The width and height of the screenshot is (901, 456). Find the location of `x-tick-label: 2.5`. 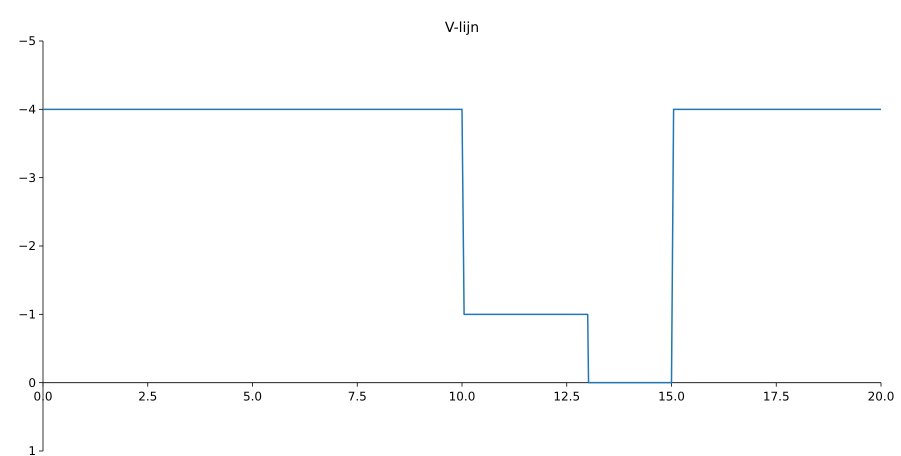

x-tick-label: 2.5 is located at coordinates (148, 397).